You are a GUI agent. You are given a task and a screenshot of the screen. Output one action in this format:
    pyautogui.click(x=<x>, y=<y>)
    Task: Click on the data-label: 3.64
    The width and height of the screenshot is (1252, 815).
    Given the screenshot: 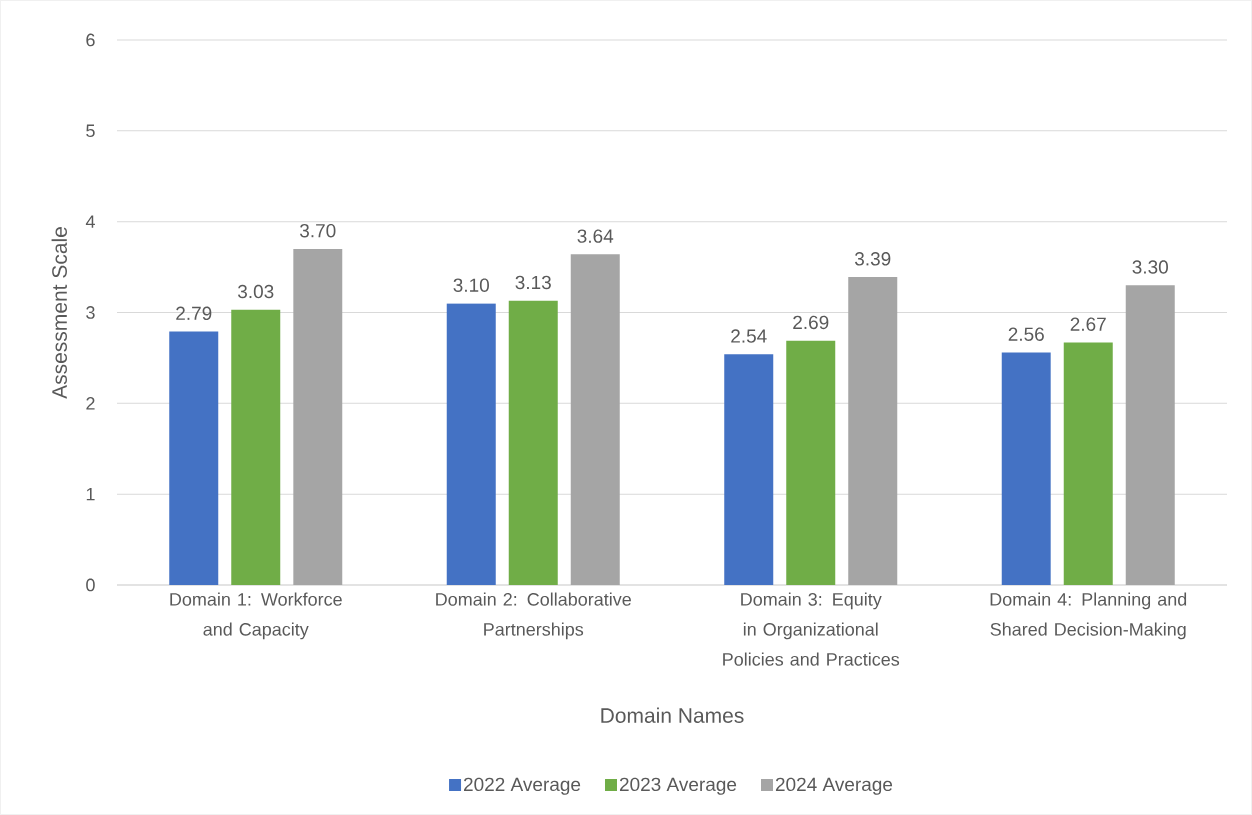 What is the action you would take?
    pyautogui.click(x=595, y=236)
    